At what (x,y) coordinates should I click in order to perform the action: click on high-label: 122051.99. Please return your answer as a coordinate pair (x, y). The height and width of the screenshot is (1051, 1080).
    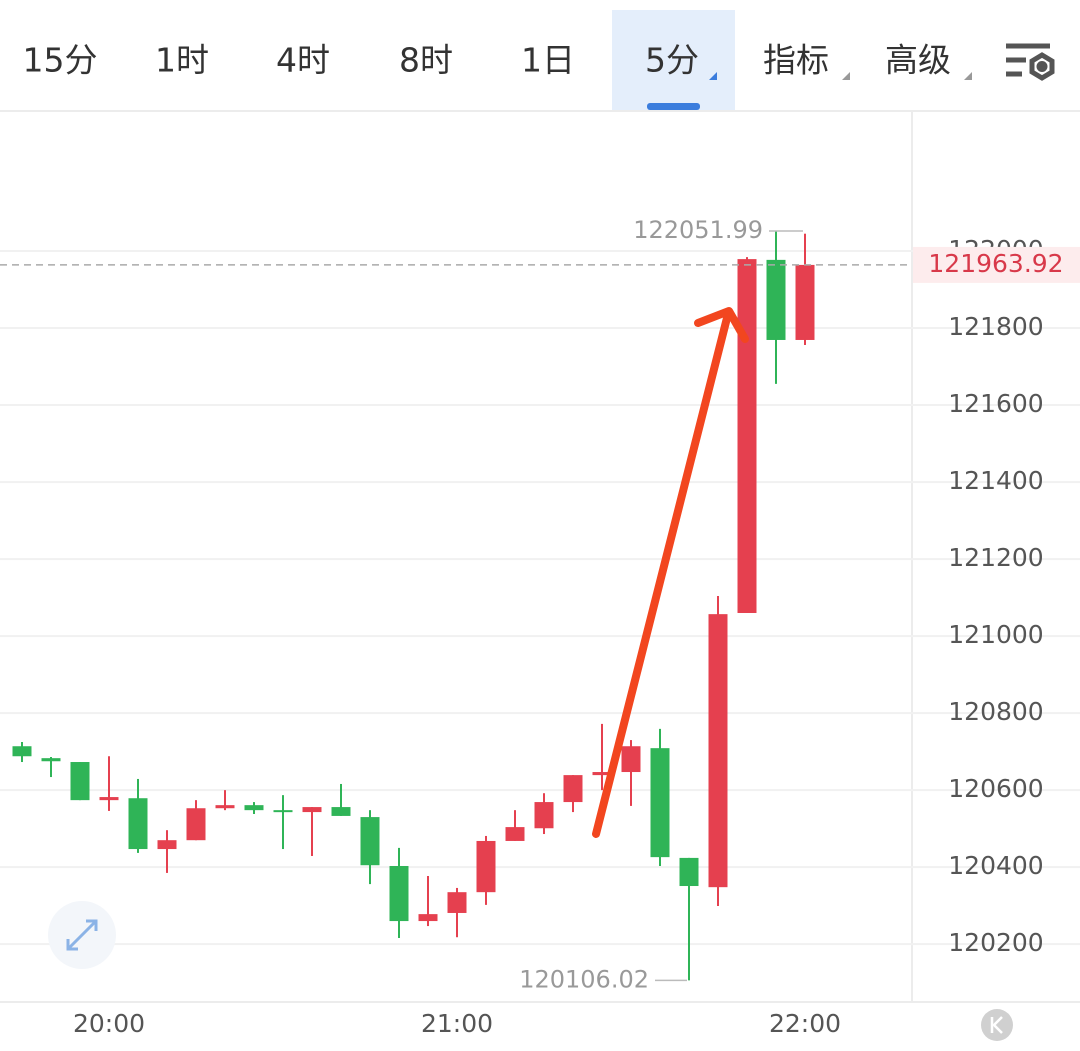
    Looking at the image, I should click on (698, 230).